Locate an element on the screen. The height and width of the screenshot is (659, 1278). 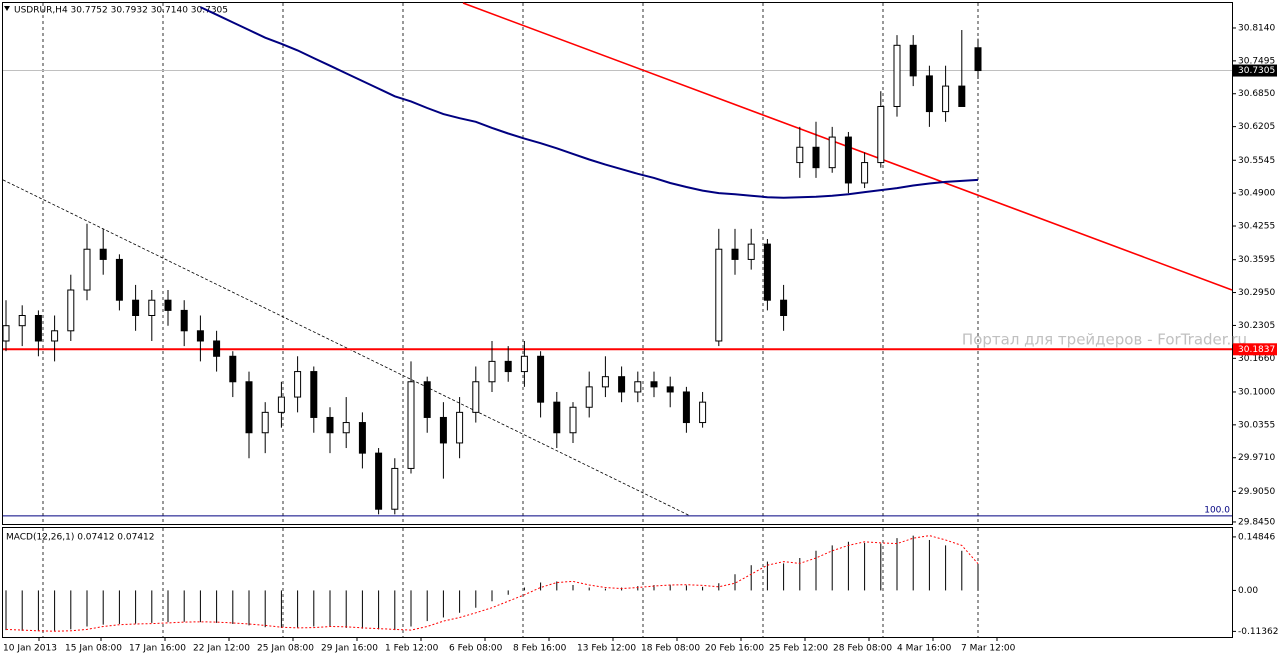
macd-tick-label: 0.14846 is located at coordinates (1256, 537).